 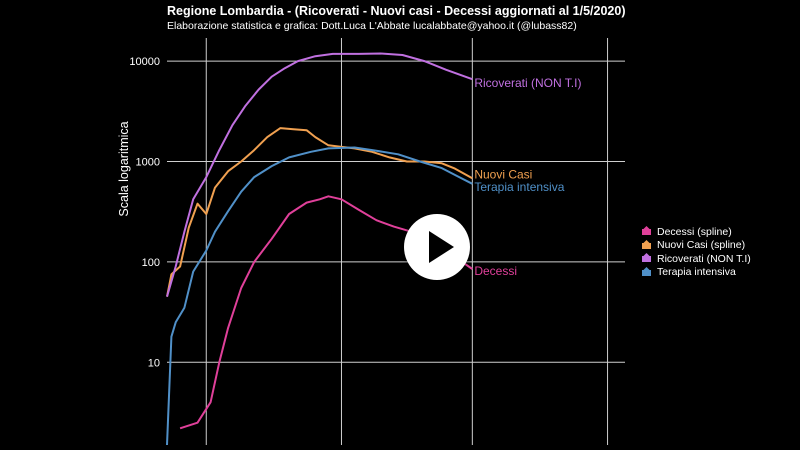 I want to click on legend-label: Ricoverati (NON T.I), so click(x=704, y=258).